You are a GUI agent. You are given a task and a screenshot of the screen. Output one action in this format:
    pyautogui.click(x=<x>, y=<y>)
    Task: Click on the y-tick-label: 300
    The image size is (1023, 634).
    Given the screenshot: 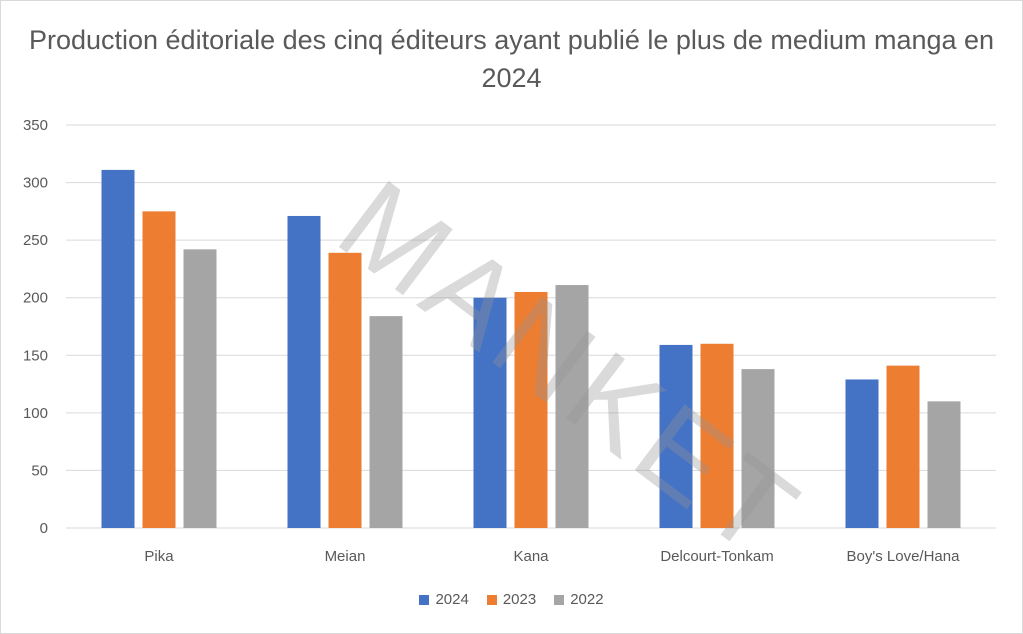 What is the action you would take?
    pyautogui.click(x=35, y=183)
    